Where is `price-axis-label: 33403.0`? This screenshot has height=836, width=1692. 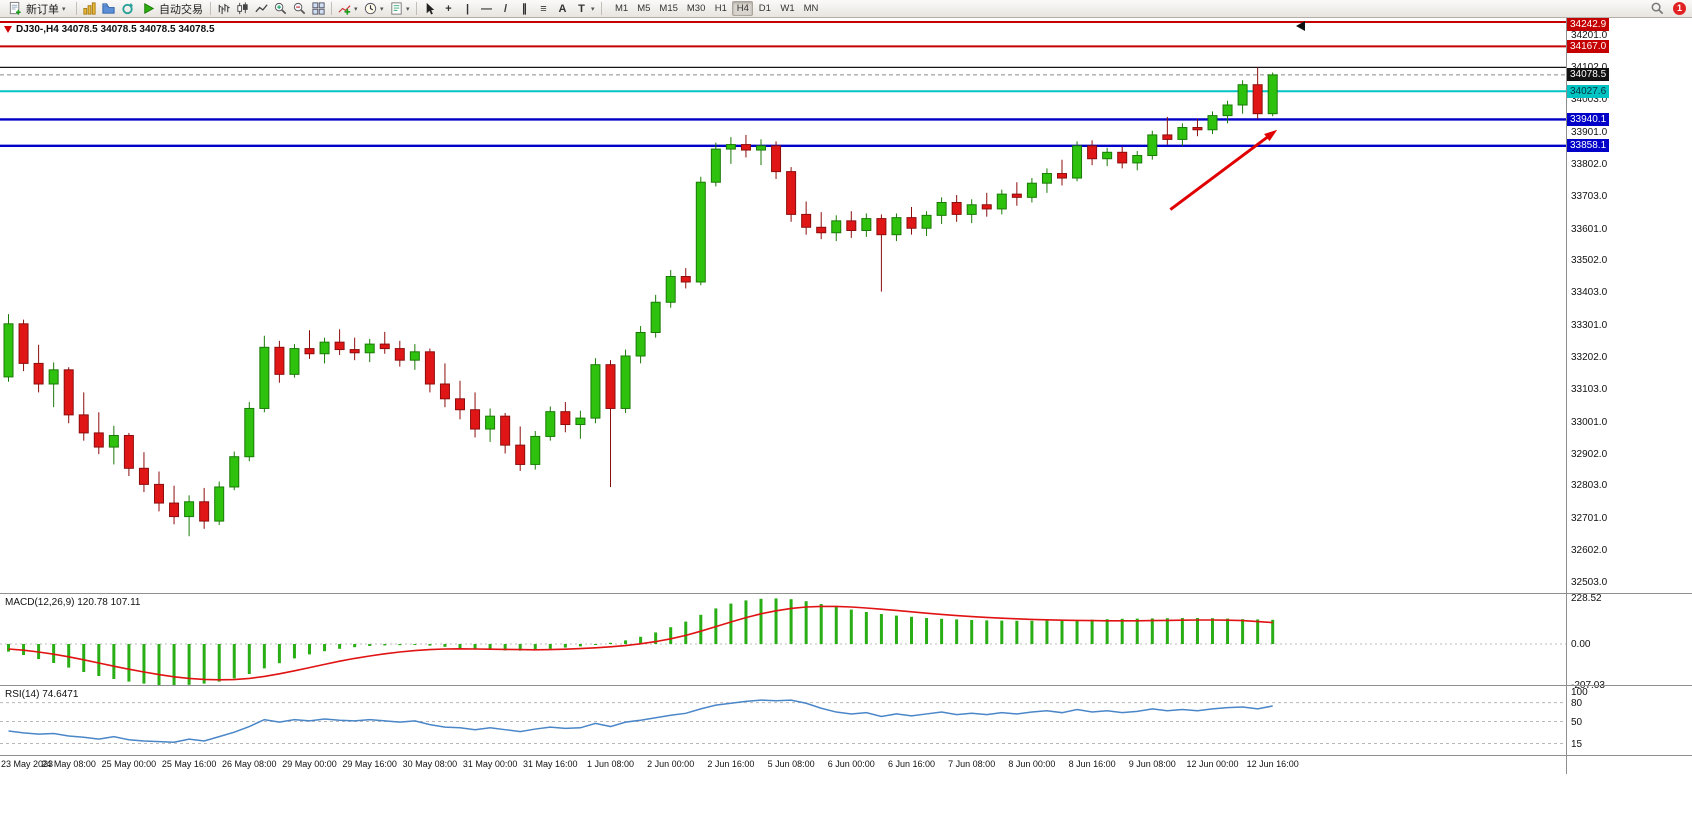 price-axis-label: 33403.0 is located at coordinates (1589, 293).